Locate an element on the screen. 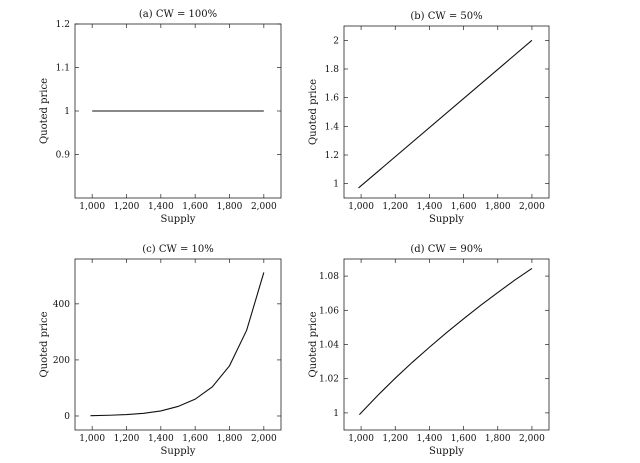  y-tick-label: 1.4 is located at coordinates (332, 127).